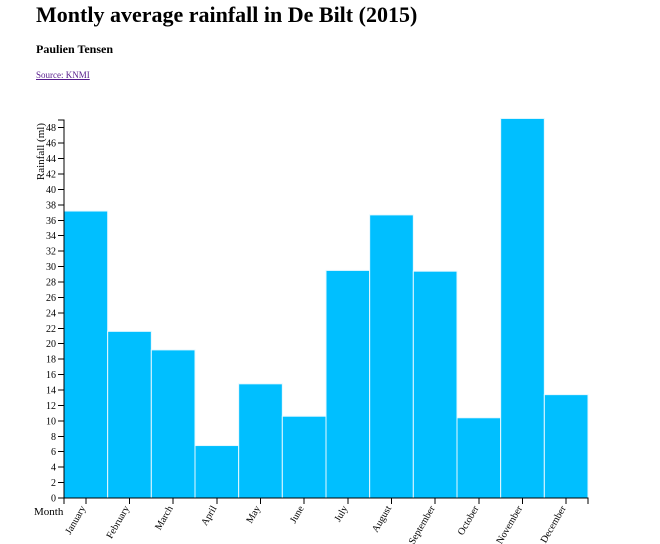  Describe the element at coordinates (49, 512) in the screenshot. I see `x-axis-label: Month` at that location.